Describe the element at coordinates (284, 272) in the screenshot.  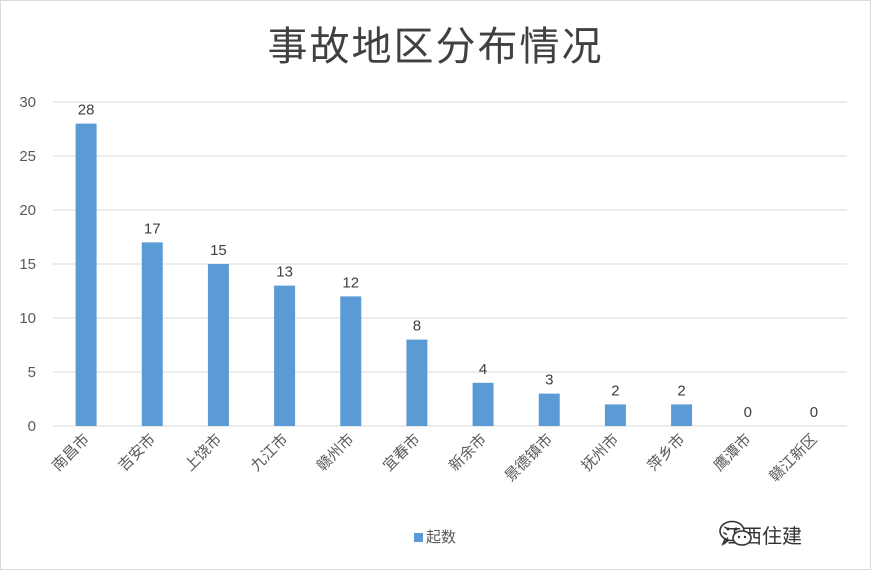
I see `data-label: 13` at that location.